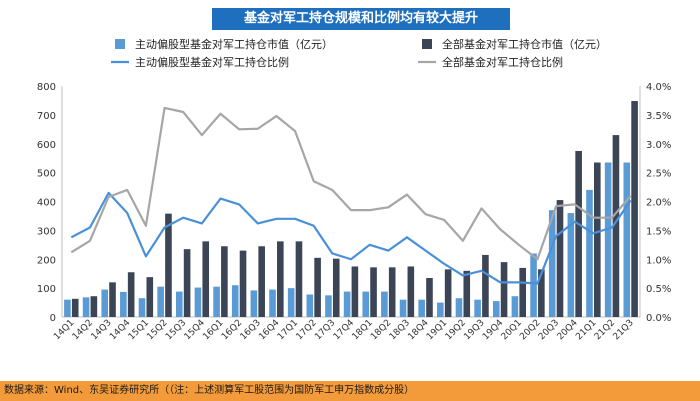 The image size is (700, 401). What do you see at coordinates (530, 330) in the screenshot?
I see `x-tick-label: 20Q2` at bounding box center [530, 330].